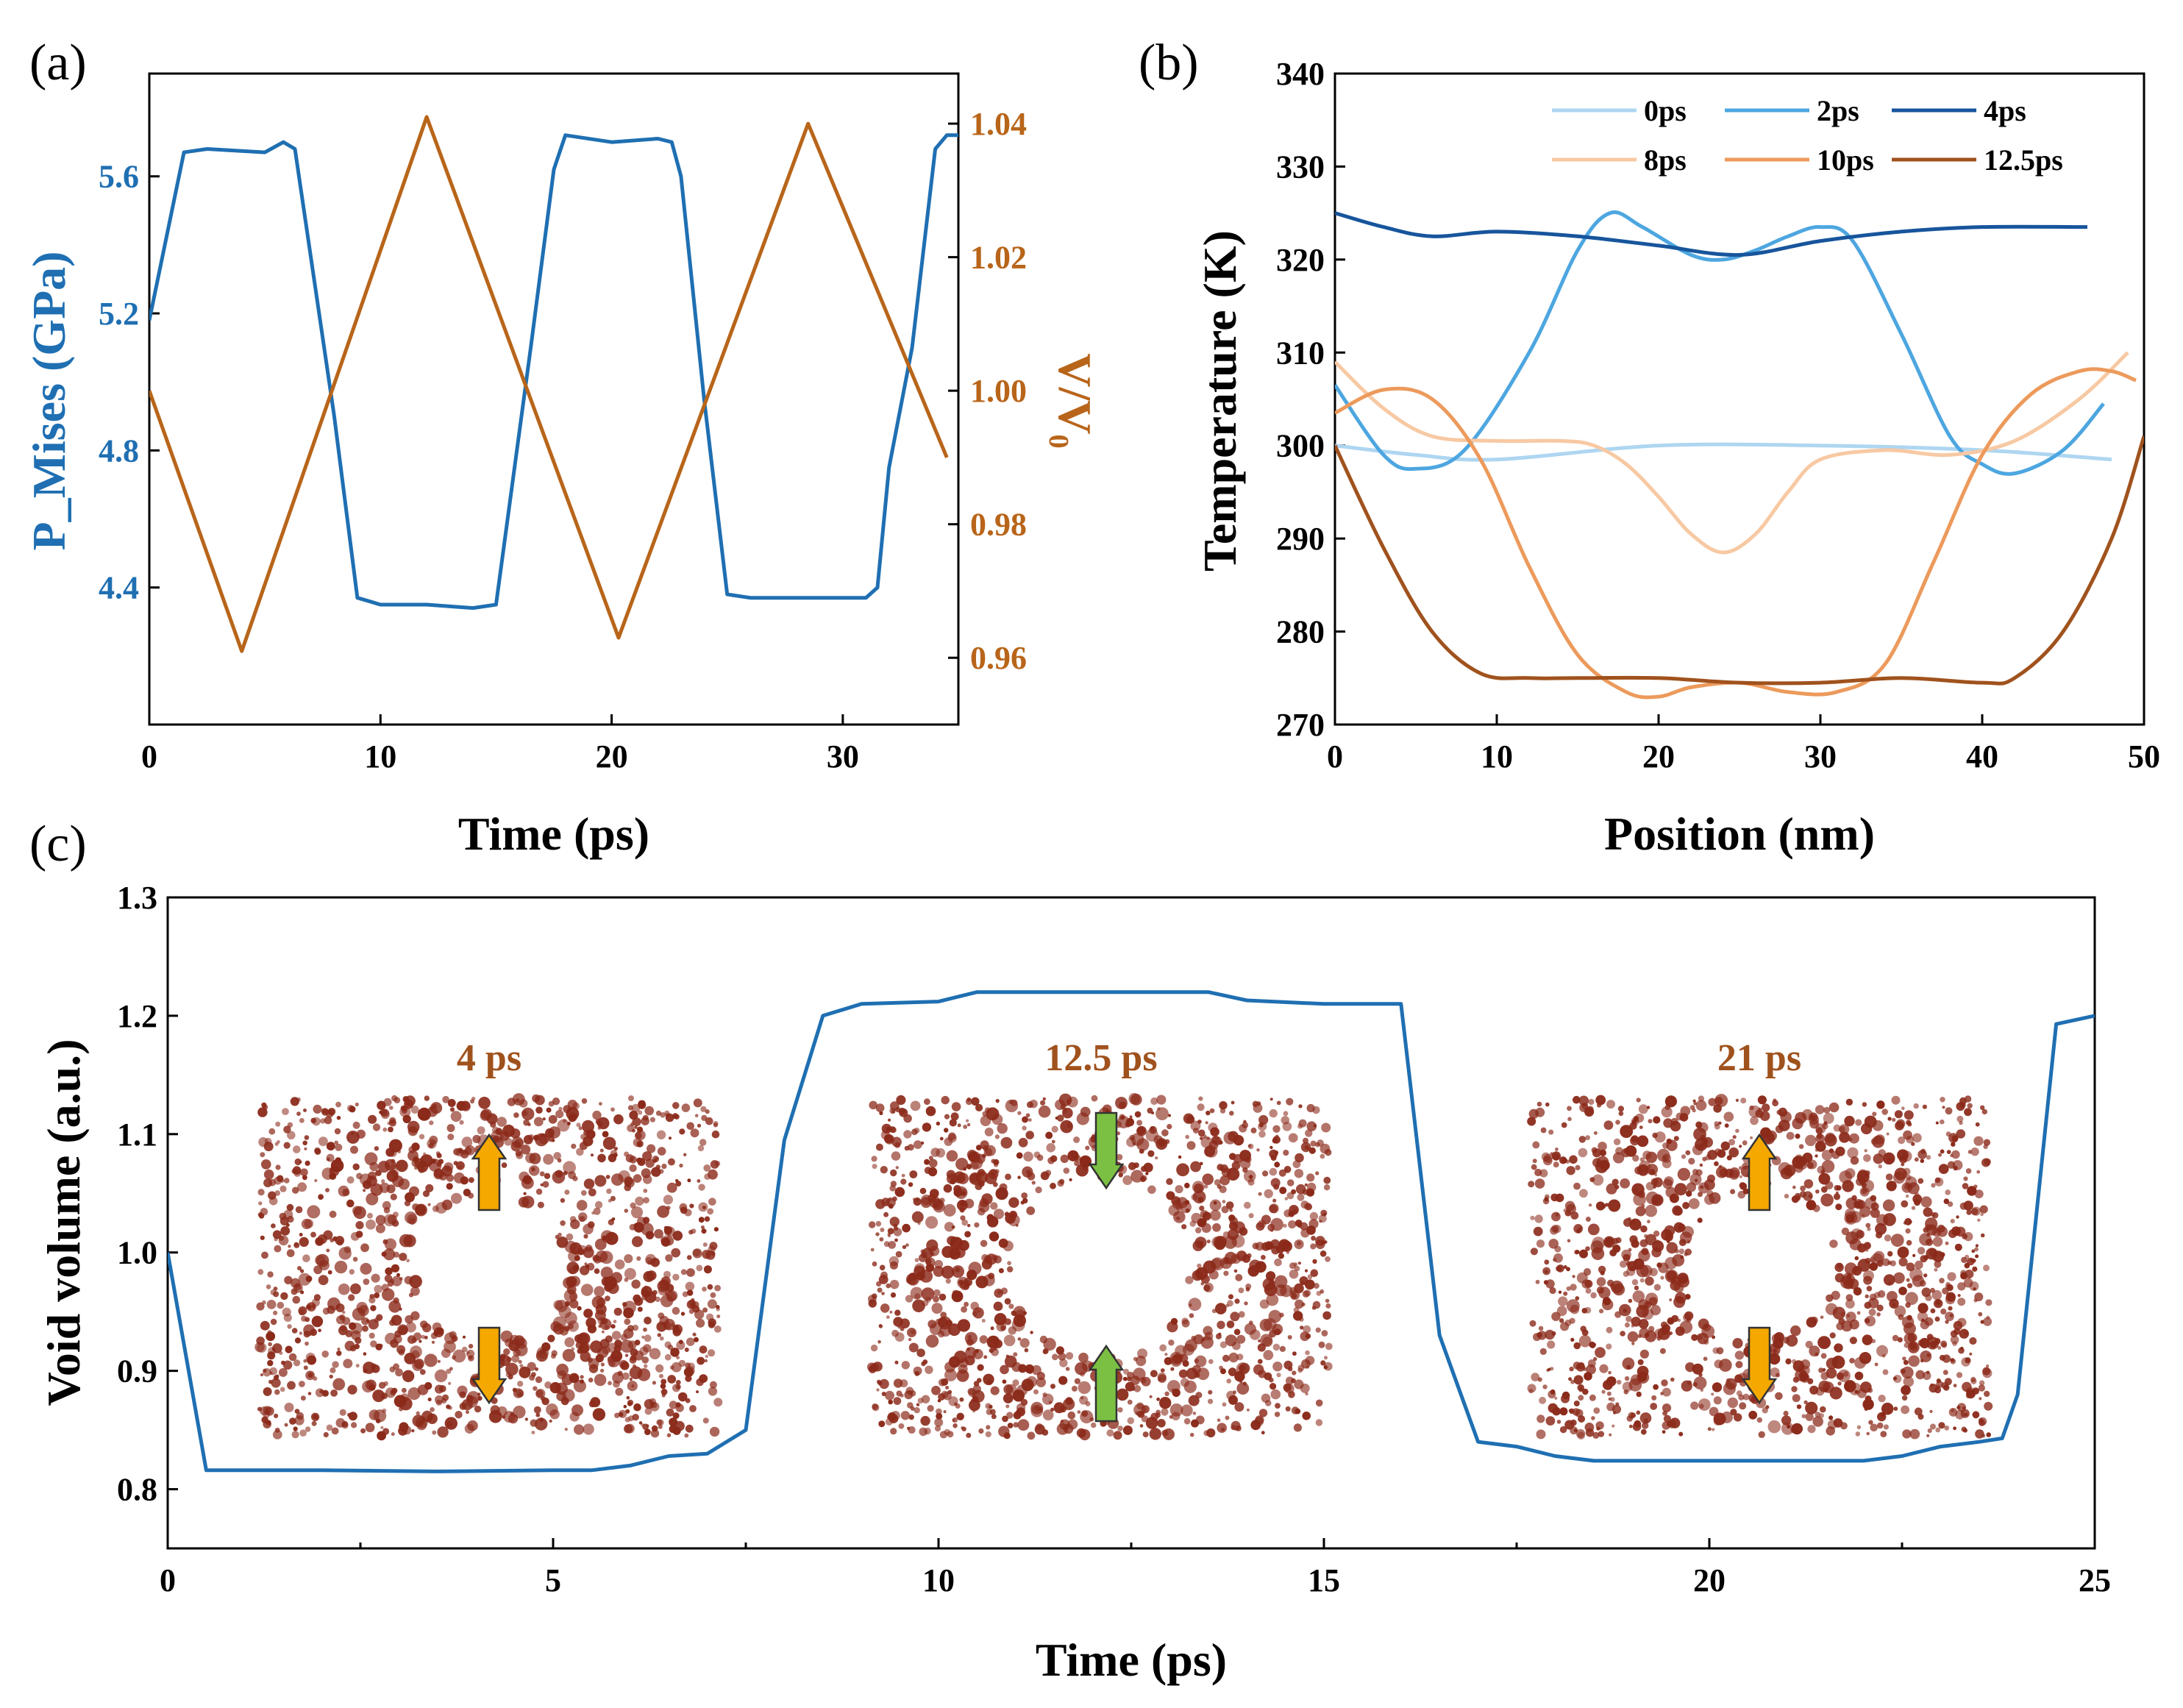 Image resolution: width=2183 pixels, height=1708 pixels. What do you see at coordinates (999, 658) in the screenshot?
I see `panel-a-right-y-tick-label: 0.96` at bounding box center [999, 658].